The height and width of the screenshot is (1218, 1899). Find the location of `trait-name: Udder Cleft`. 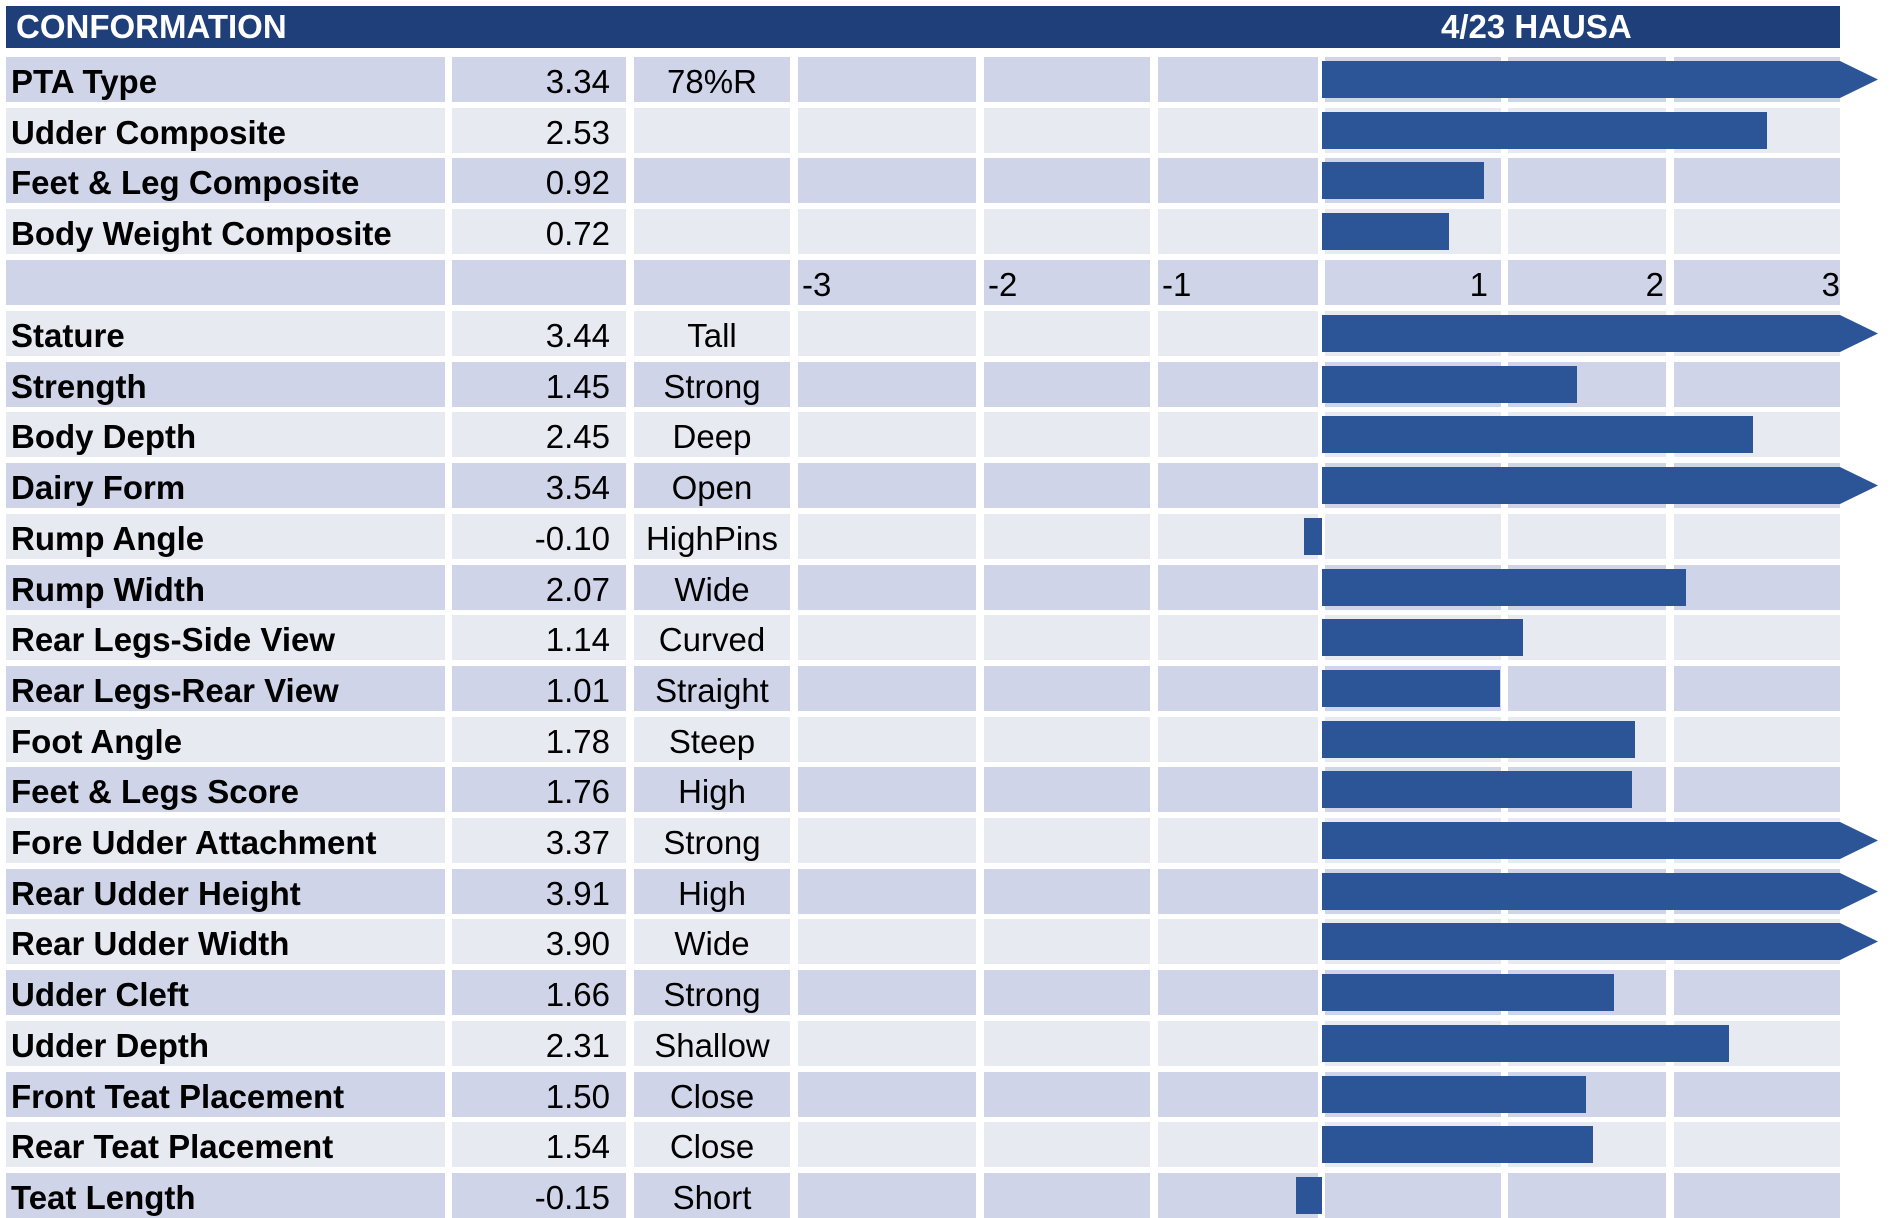

trait-name: Udder Cleft is located at coordinates (100, 994).